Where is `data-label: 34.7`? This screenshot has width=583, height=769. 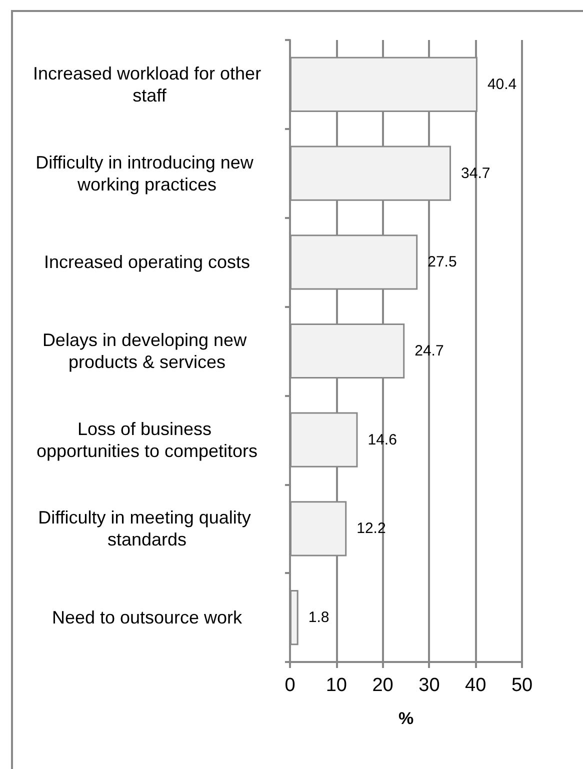 data-label: 34.7 is located at coordinates (475, 173).